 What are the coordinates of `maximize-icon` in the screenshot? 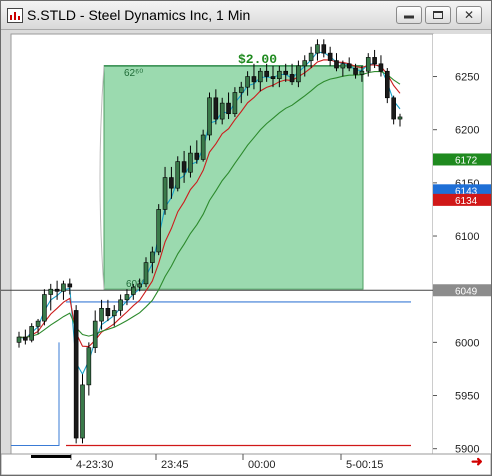 It's located at (438, 15).